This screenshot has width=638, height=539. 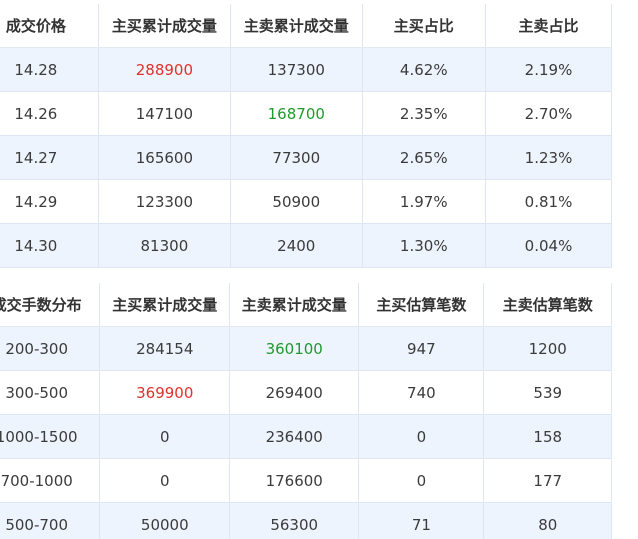 What do you see at coordinates (421, 520) in the screenshot?
I see `cell-buy-count: 71` at bounding box center [421, 520].